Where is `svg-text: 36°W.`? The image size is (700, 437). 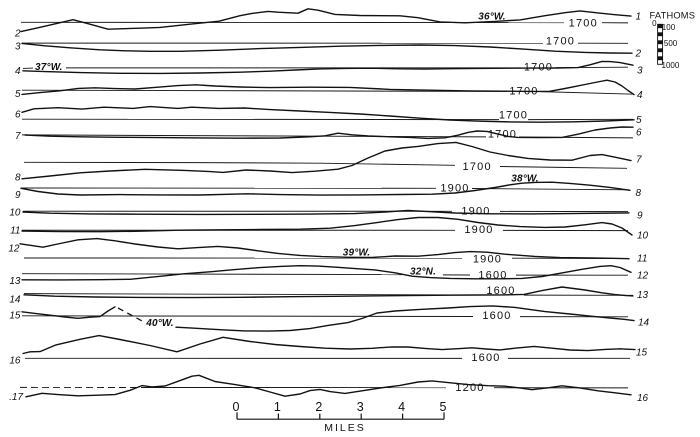
svg-text: 36°W. is located at coordinates (492, 17).